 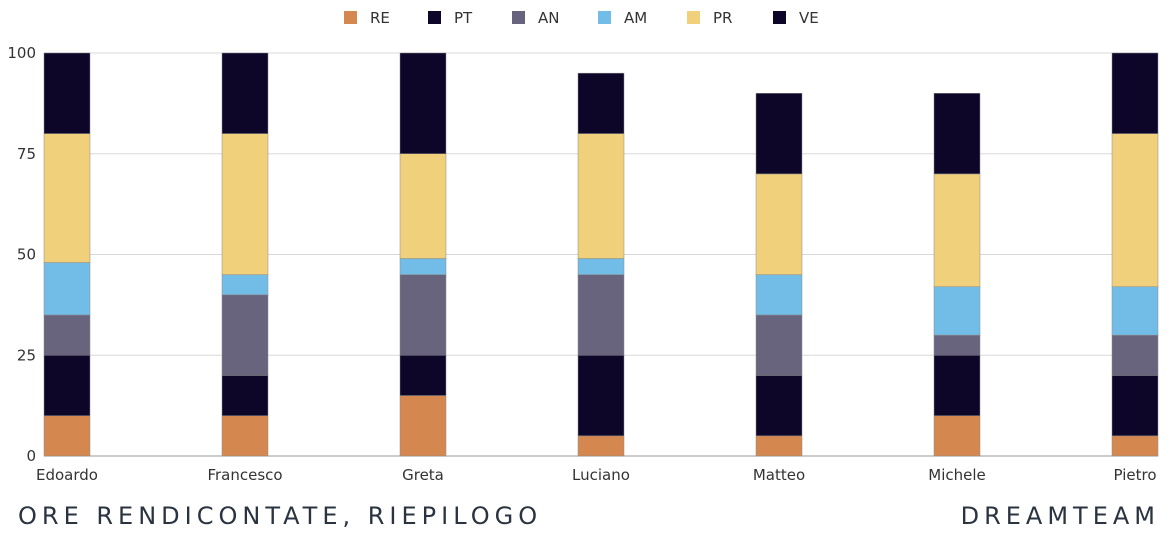 What do you see at coordinates (26, 355) in the screenshot?
I see `y-tick-label: 25` at bounding box center [26, 355].